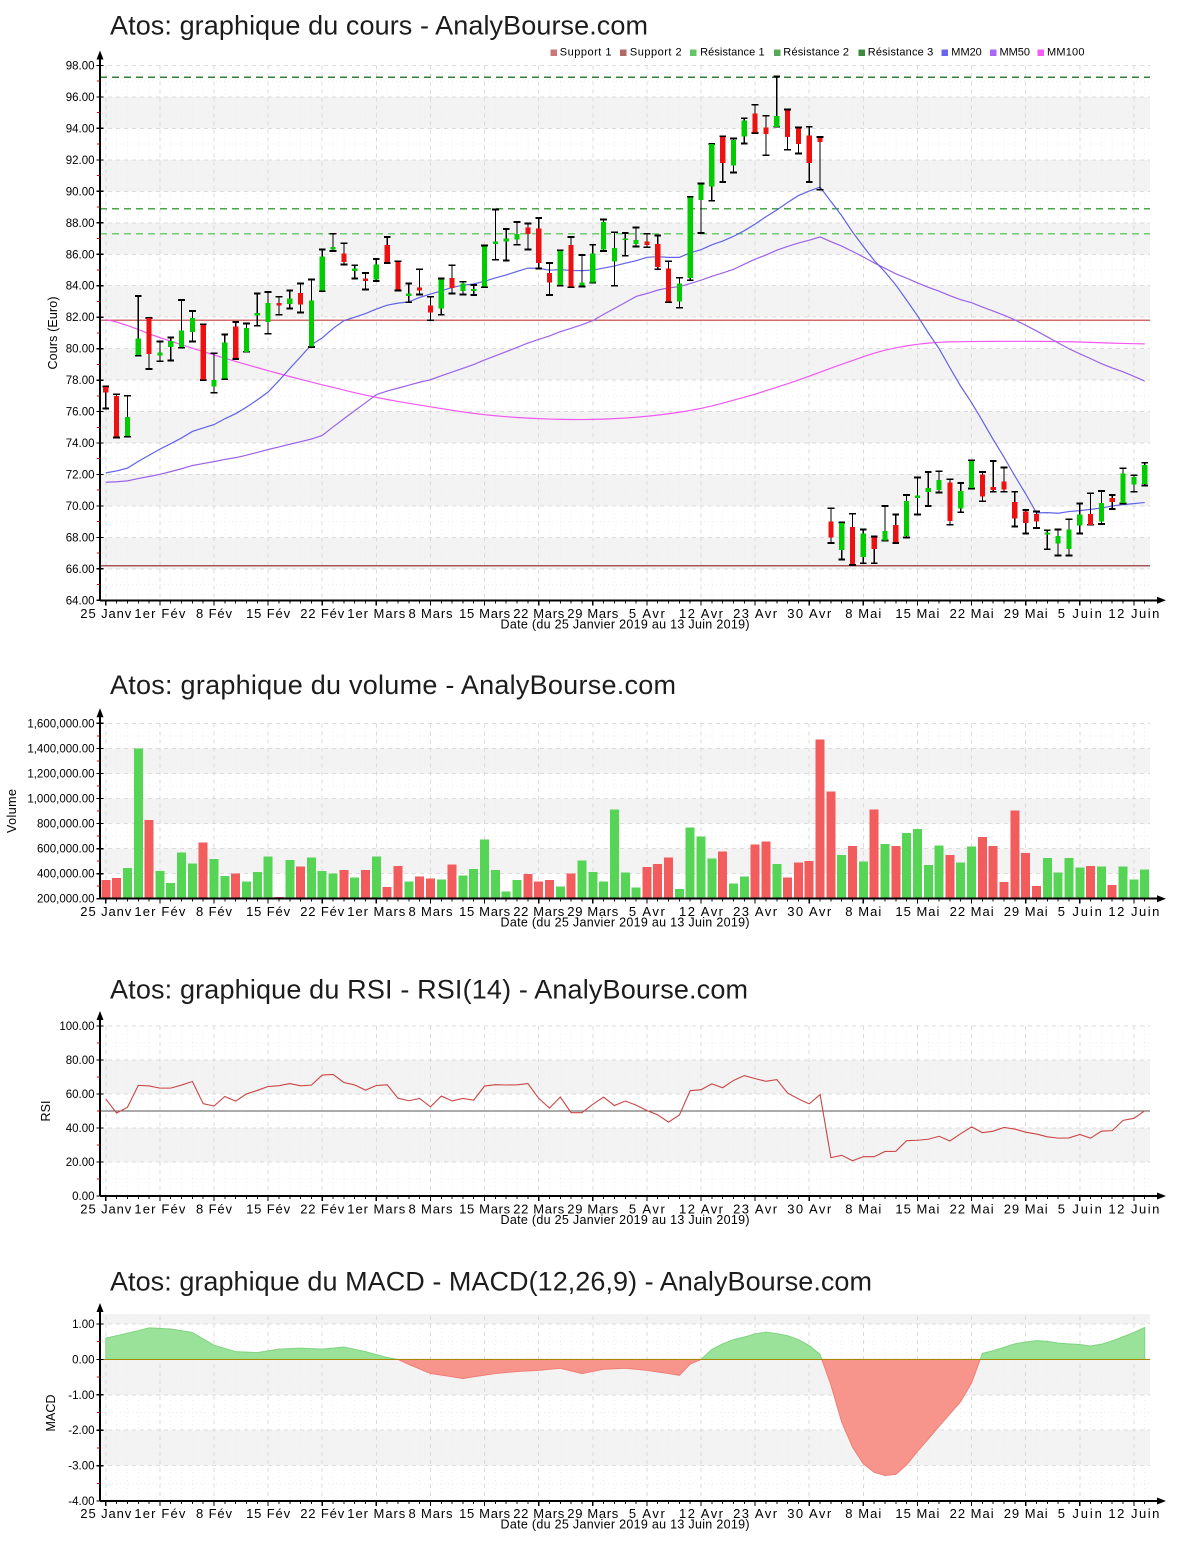 The image size is (1200, 1550). What do you see at coordinates (80, 129) in the screenshot?
I see `svg-text: 94.00` at bounding box center [80, 129].